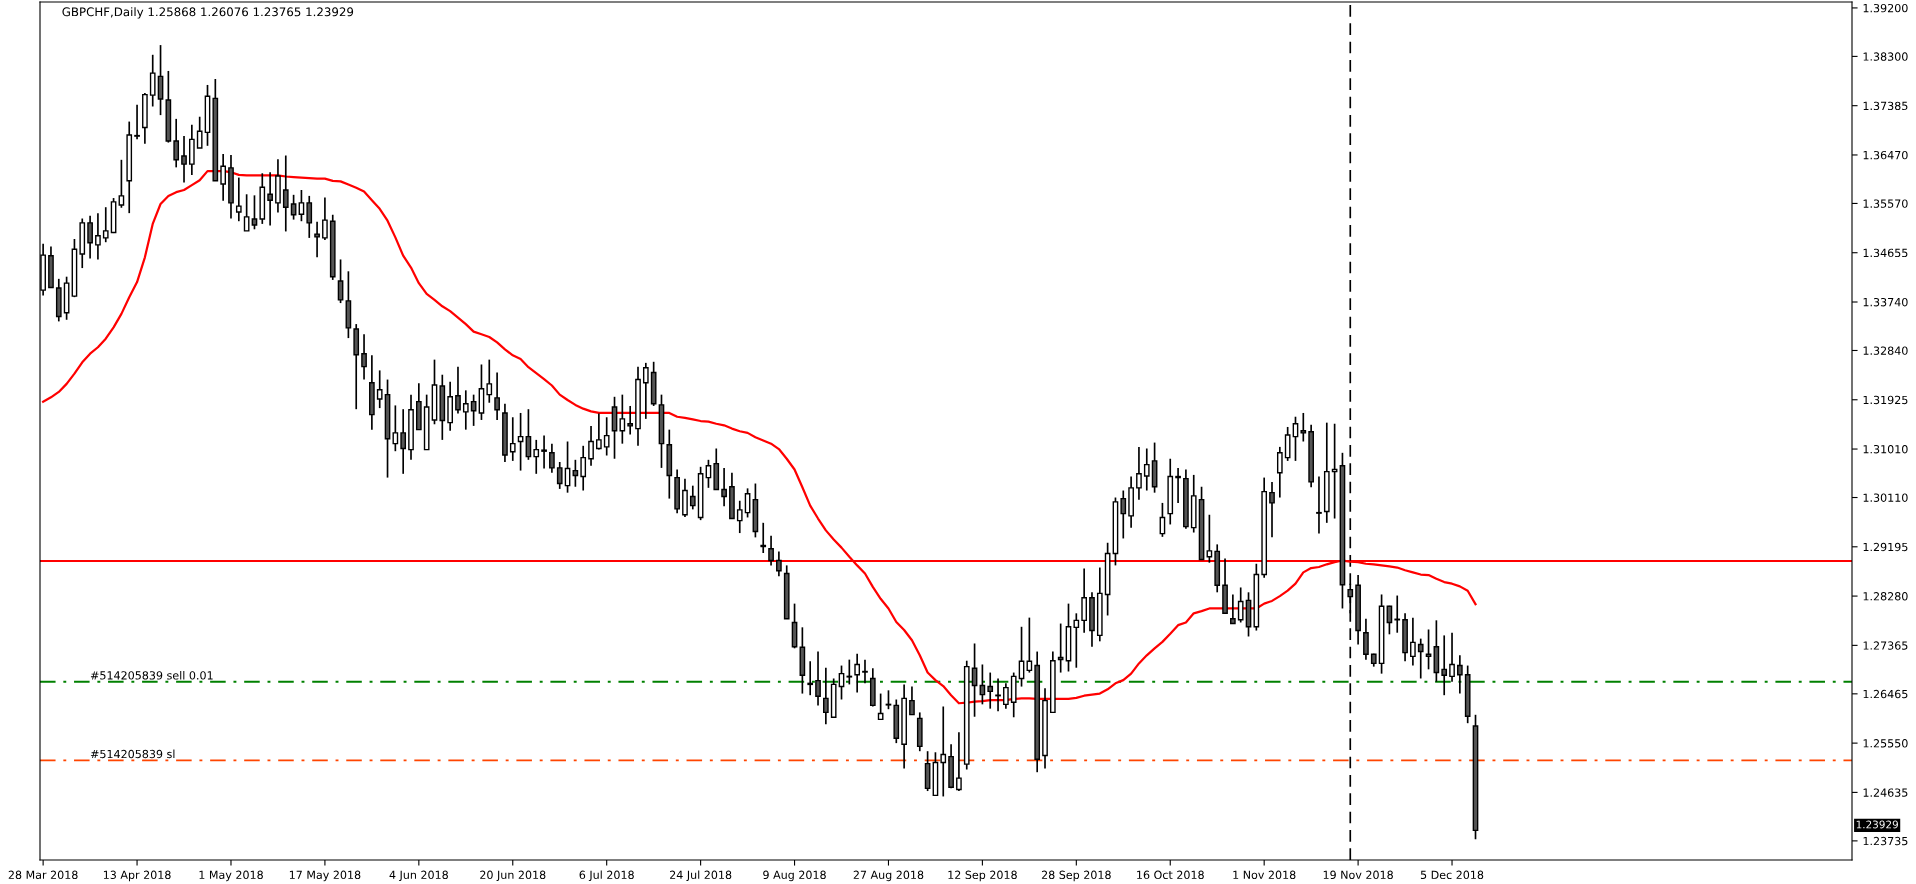  What do you see at coordinates (1885, 8) in the screenshot?
I see `y-tick-label: 1.39200` at bounding box center [1885, 8].